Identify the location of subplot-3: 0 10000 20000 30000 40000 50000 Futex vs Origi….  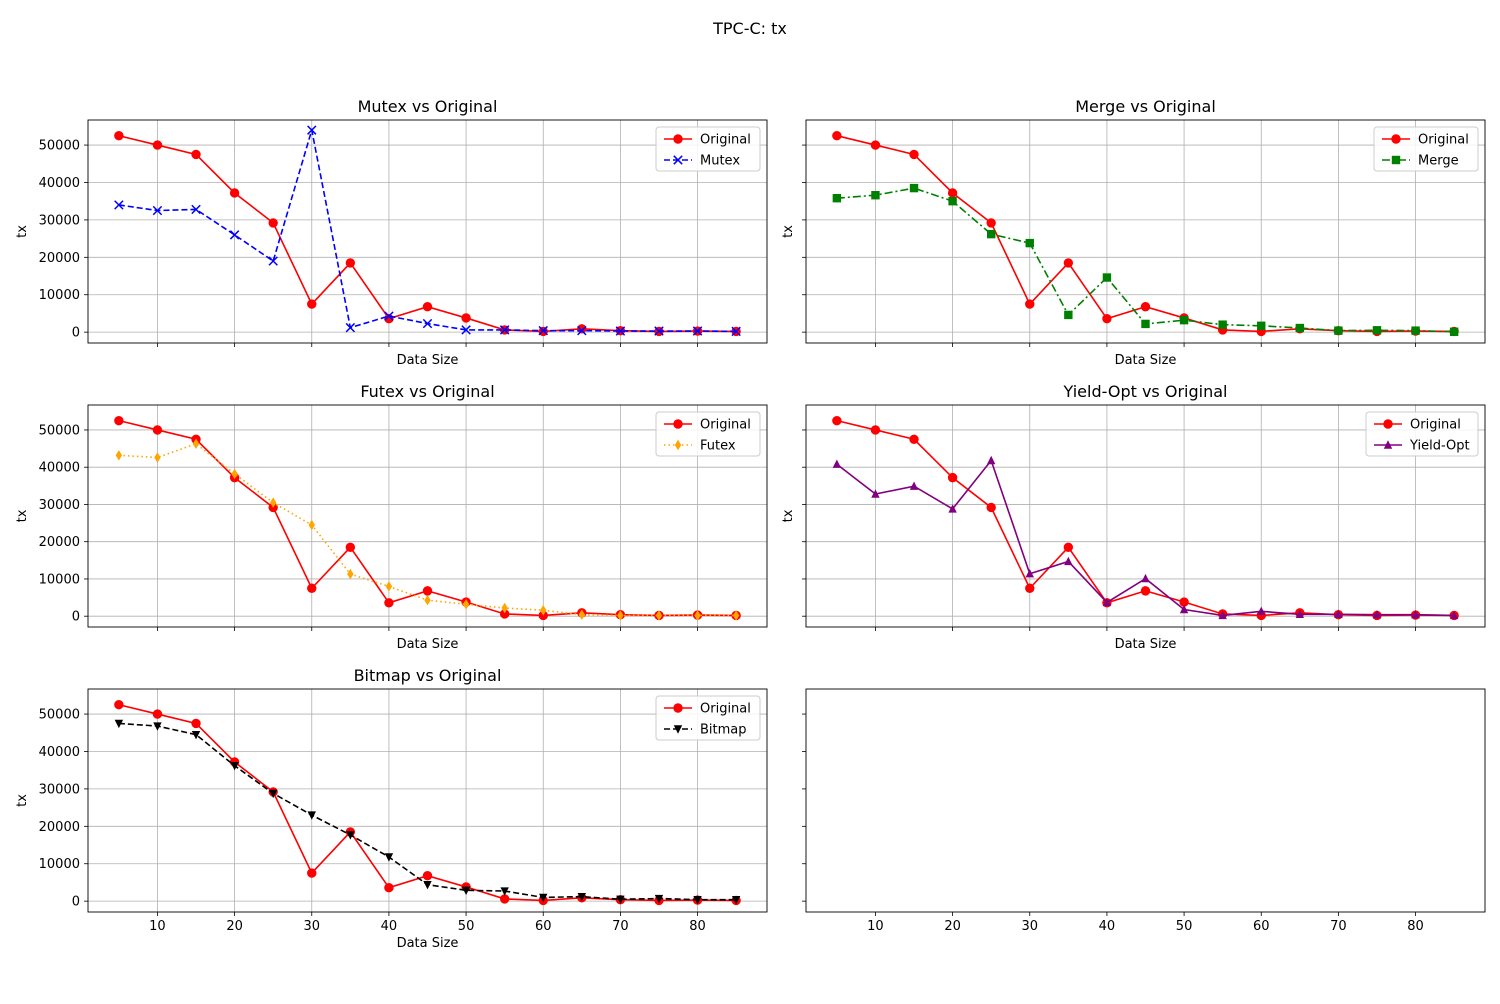
(391, 517).